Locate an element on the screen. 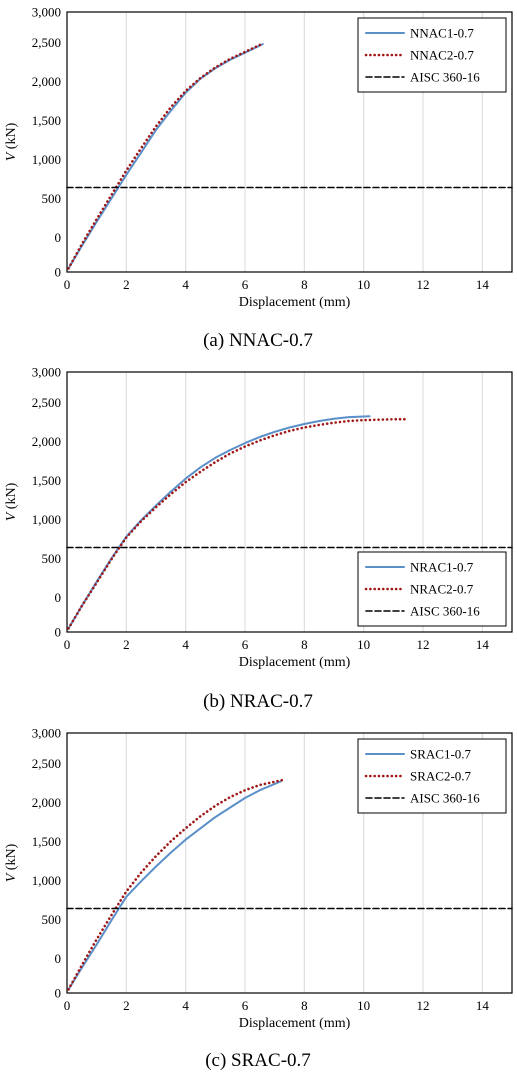 This screenshot has width=517, height=1074. legend-entry: NRAC2-0.7 is located at coordinates (442, 589).